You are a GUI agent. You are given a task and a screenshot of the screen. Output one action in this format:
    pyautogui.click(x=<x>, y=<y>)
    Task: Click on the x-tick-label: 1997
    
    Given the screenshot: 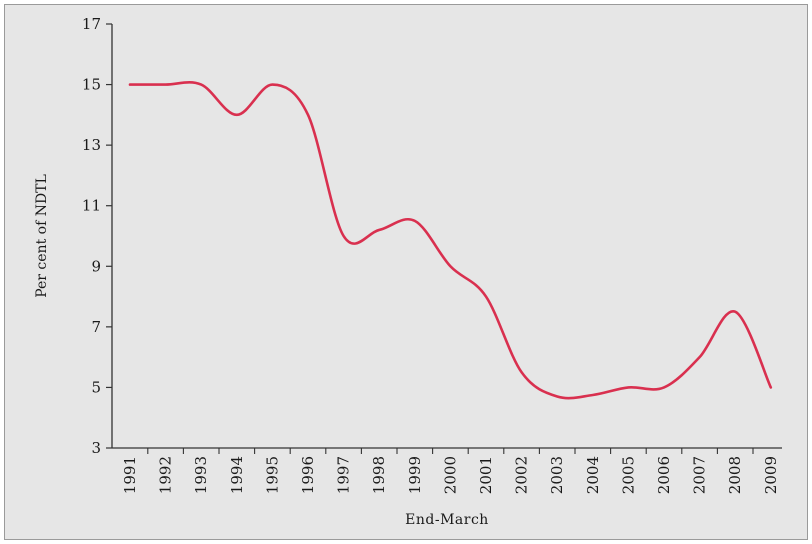 What is the action you would take?
    pyautogui.click(x=344, y=475)
    